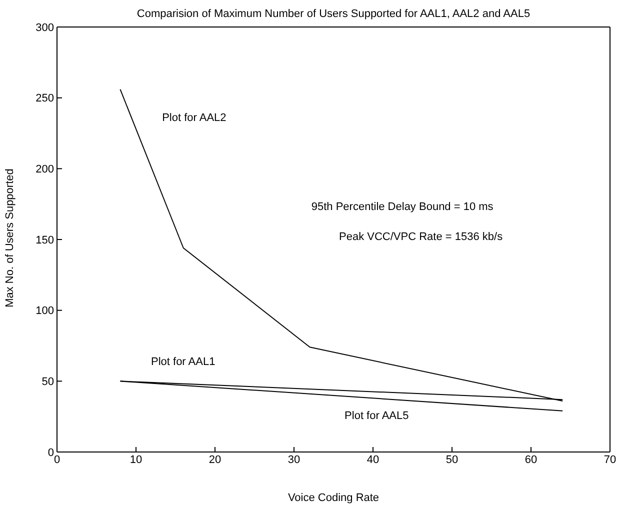 The height and width of the screenshot is (518, 635). Describe the element at coordinates (45, 240) in the screenshot. I see `y-tick-label: 150` at that location.